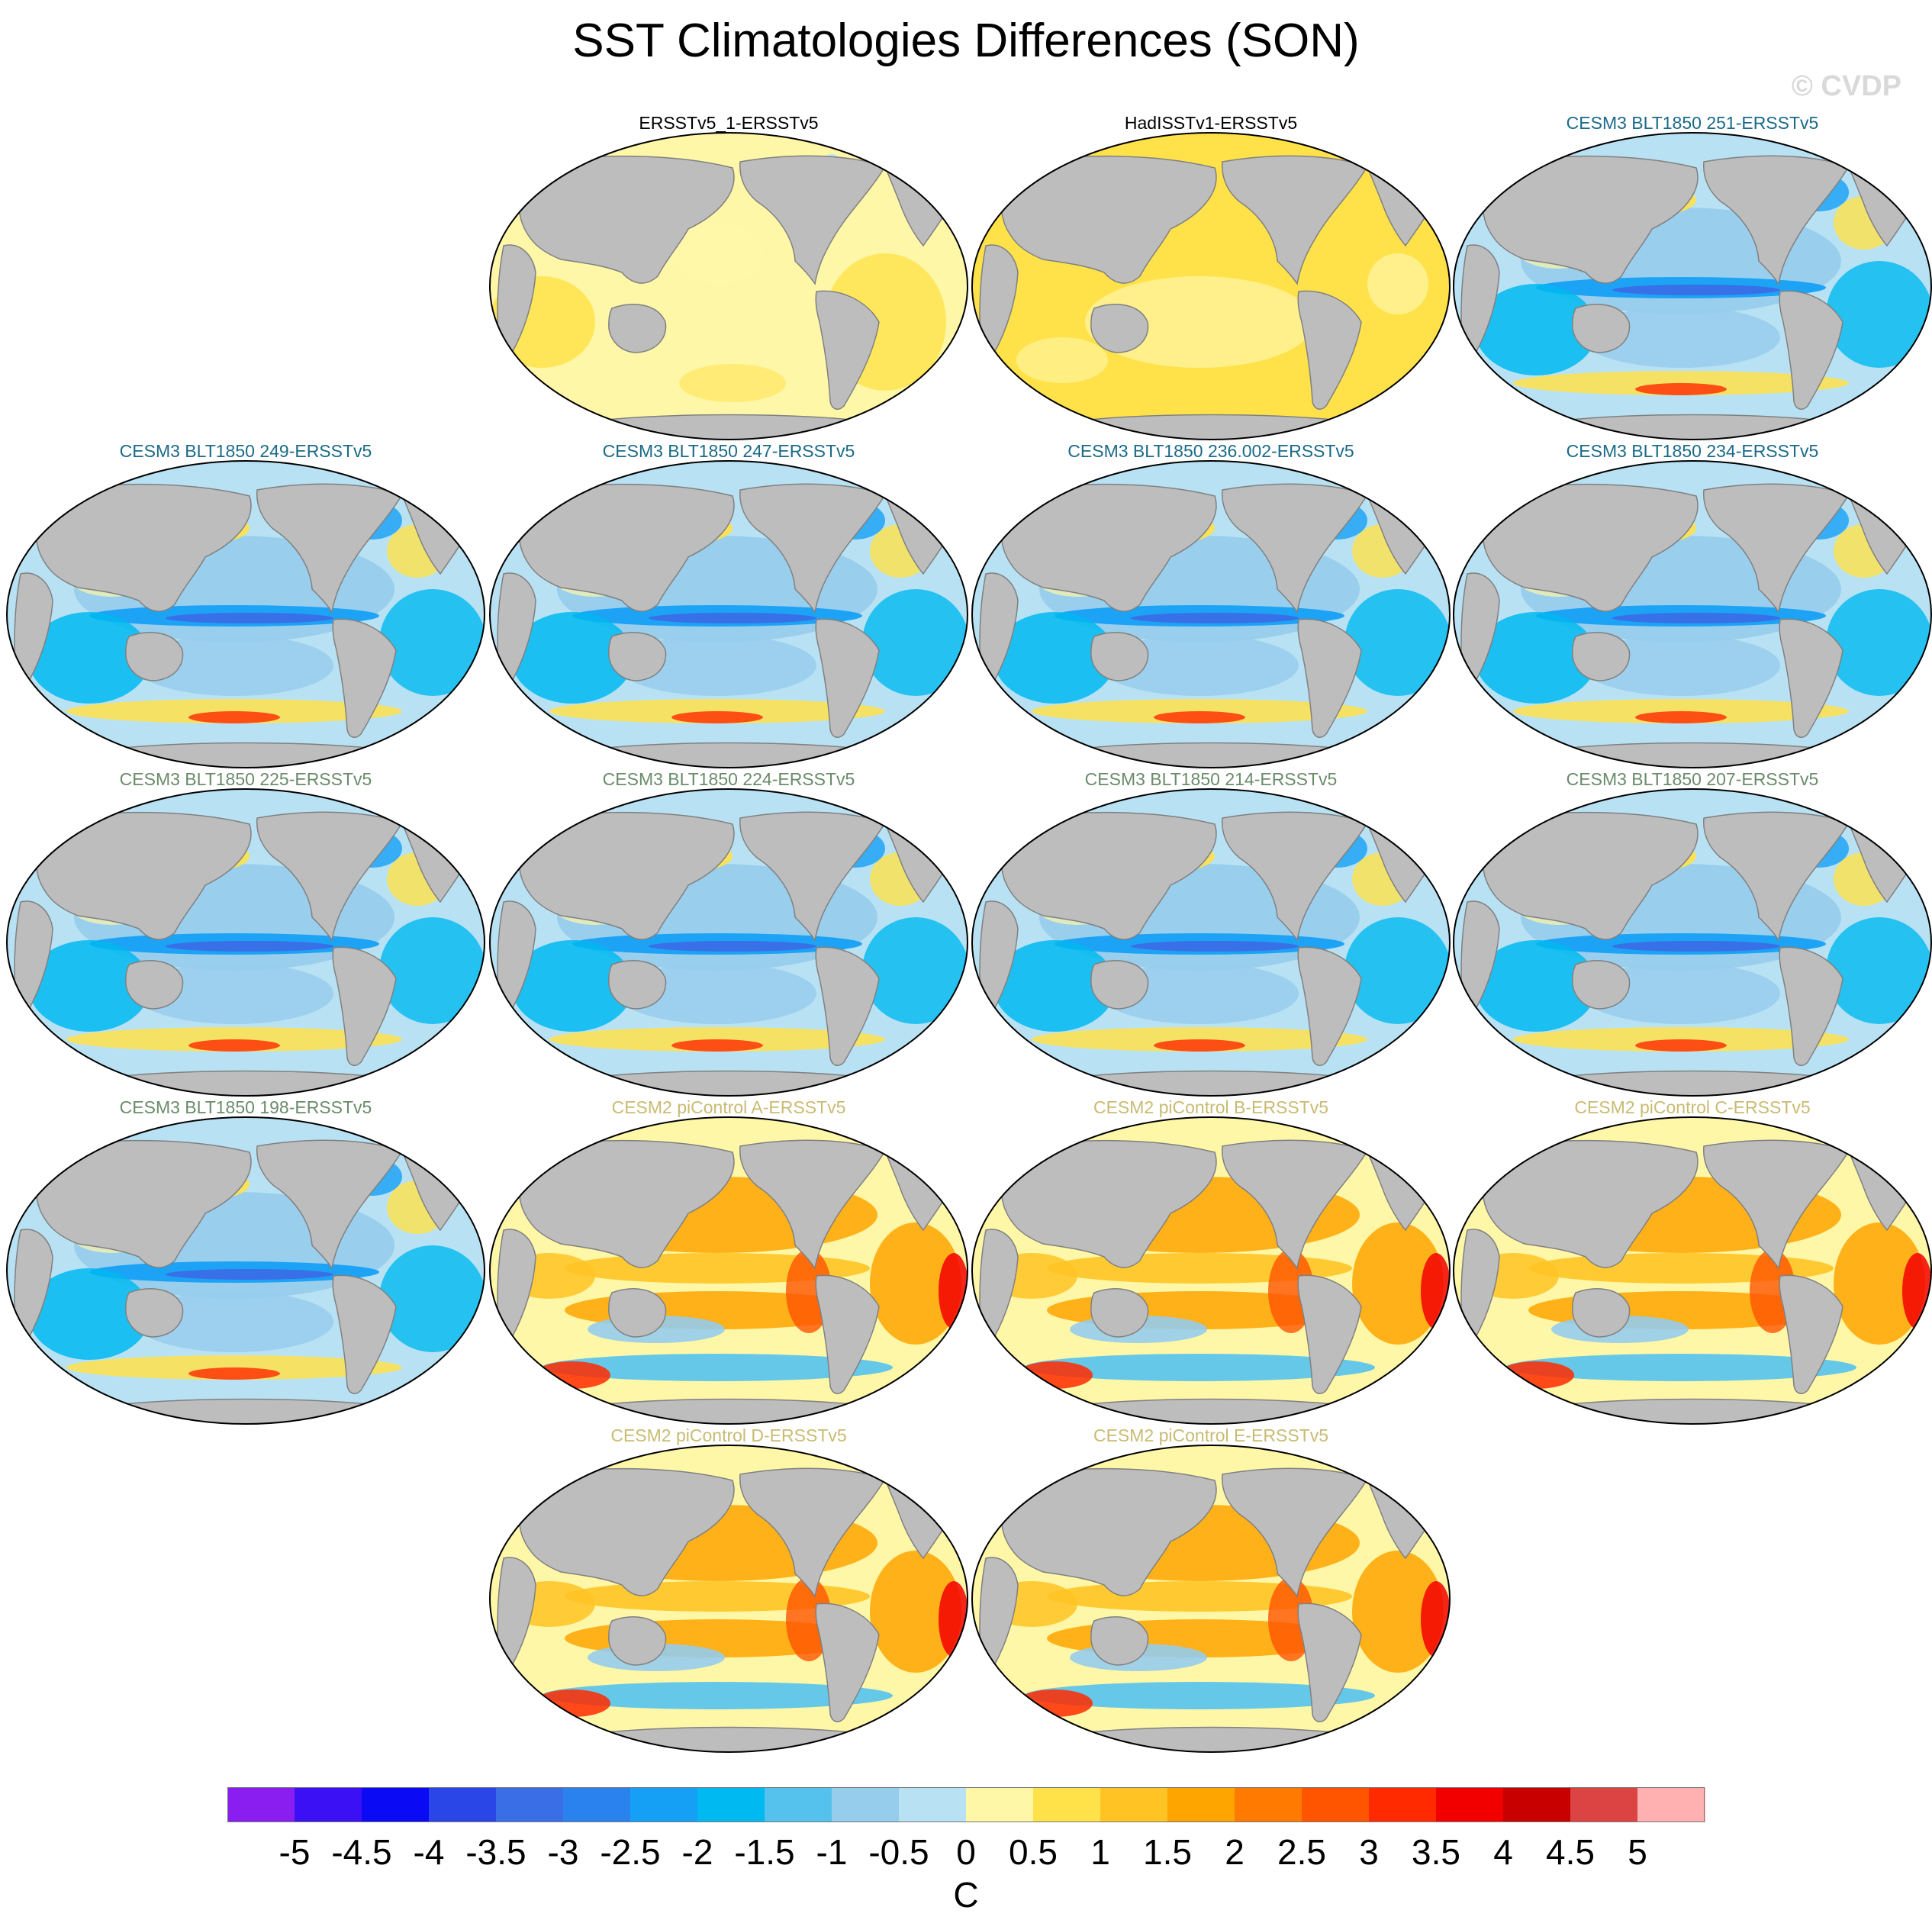  I want to click on colorbar-tick-label: -0.5, so click(898, 1852).